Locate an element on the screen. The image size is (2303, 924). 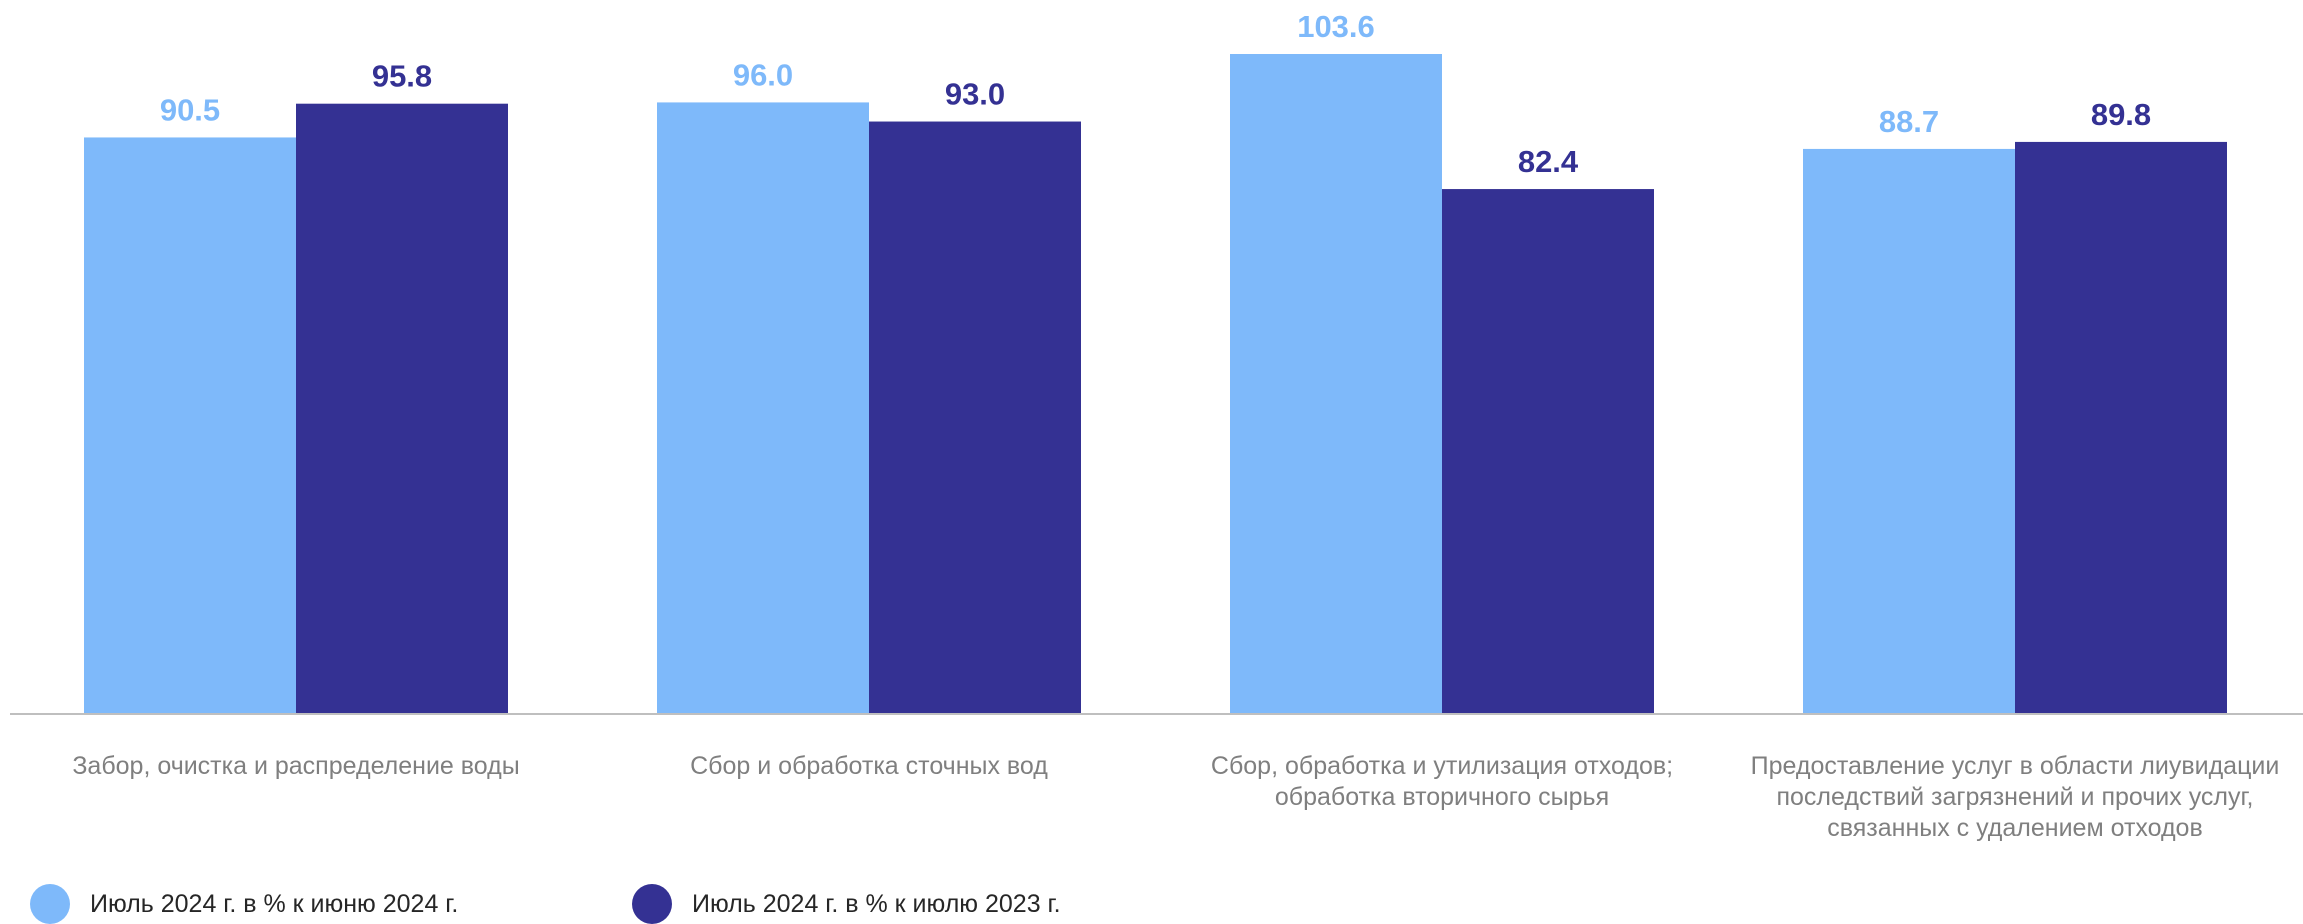
legend-label-series-1: Июль 2024 г. в % к июню 2024 г. is located at coordinates (274, 903).